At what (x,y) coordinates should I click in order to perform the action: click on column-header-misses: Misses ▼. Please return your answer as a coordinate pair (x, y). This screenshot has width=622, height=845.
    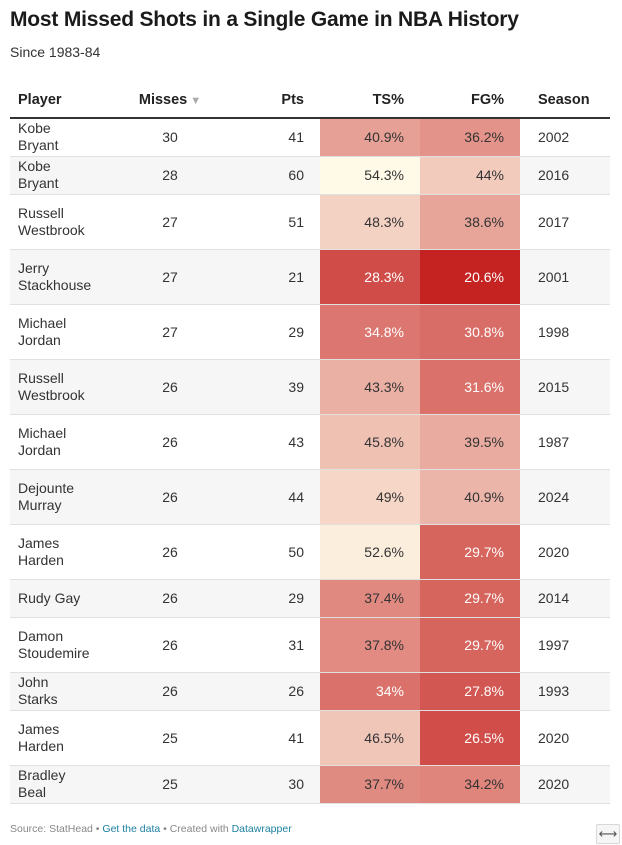
    Looking at the image, I should click on (170, 101).